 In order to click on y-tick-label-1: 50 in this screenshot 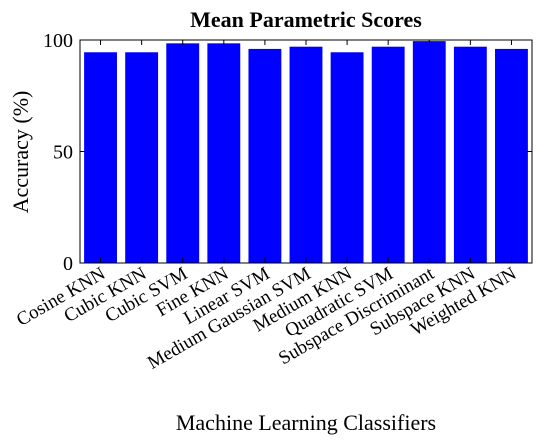, I will do `click(63, 153)`.